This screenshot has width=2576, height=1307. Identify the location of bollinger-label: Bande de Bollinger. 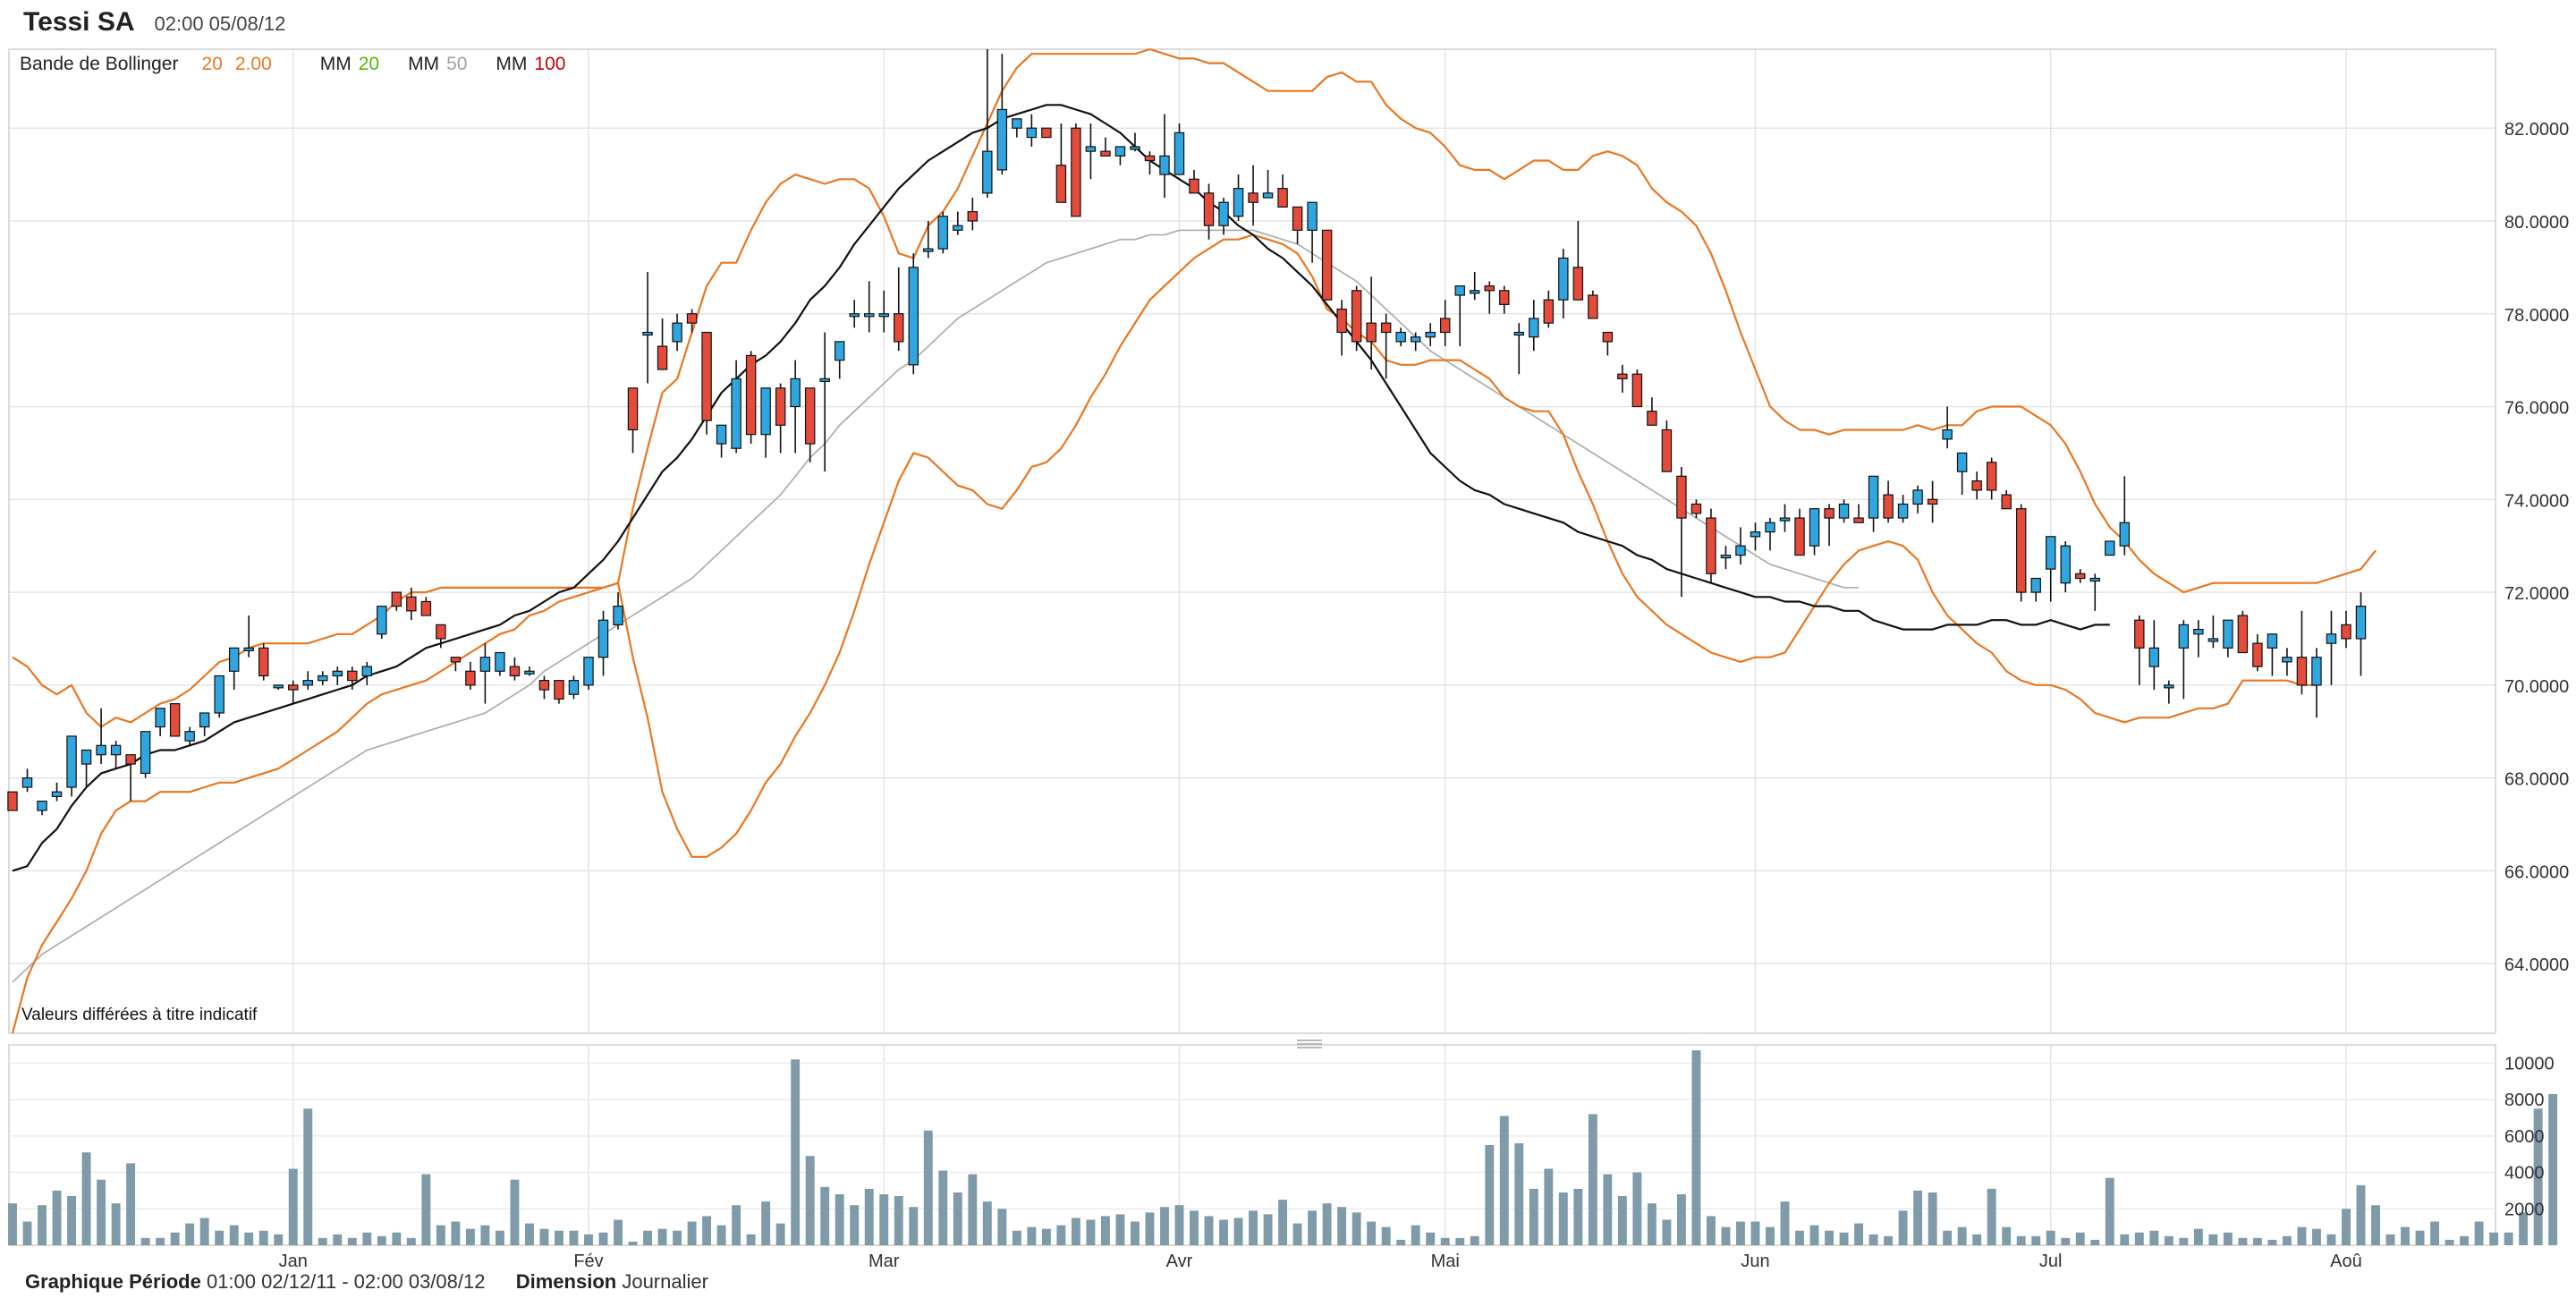
(99, 64).